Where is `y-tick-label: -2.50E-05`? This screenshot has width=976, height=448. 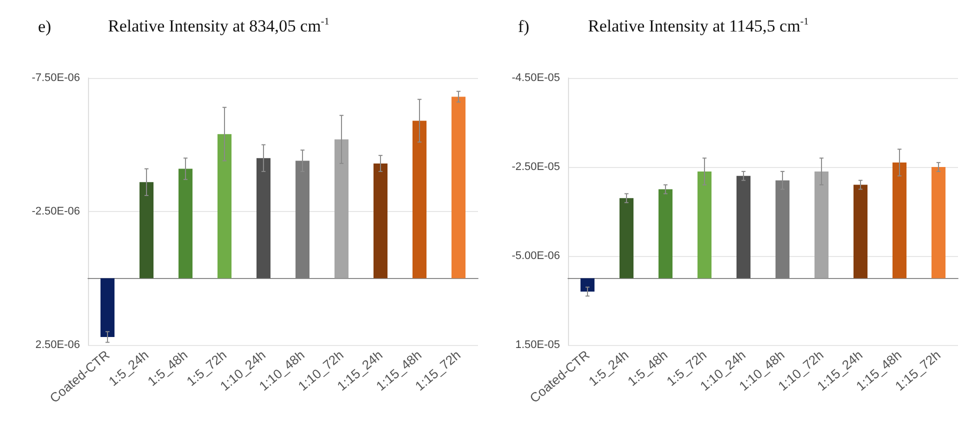
y-tick-label: -2.50E-05 is located at coordinates (536, 167).